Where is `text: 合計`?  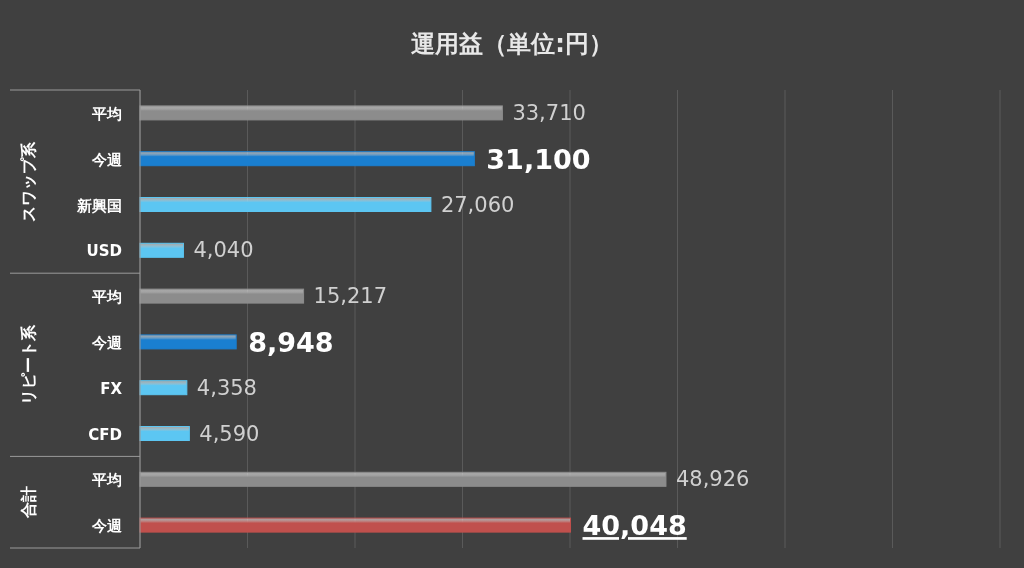 text: 合計 is located at coordinates (28, 503).